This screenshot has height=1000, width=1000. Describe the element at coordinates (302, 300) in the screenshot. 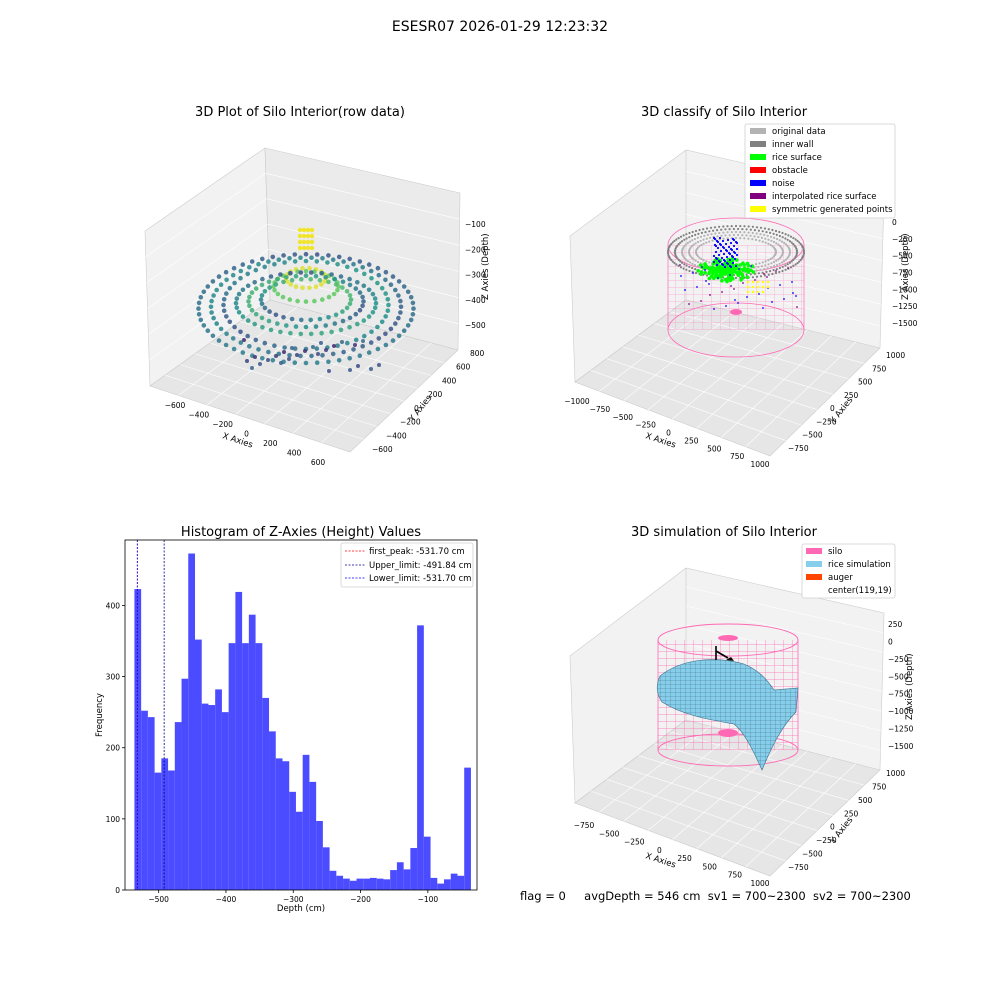

I see `panel1-3d-axes` at that location.